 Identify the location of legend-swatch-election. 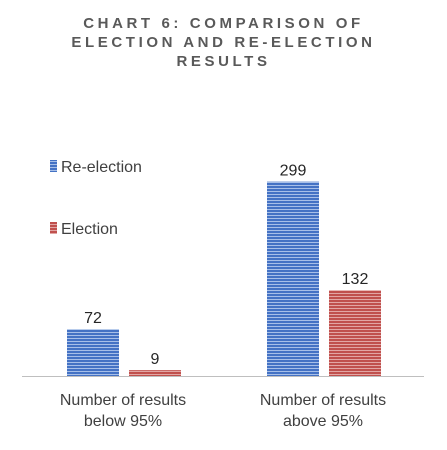
(53, 228).